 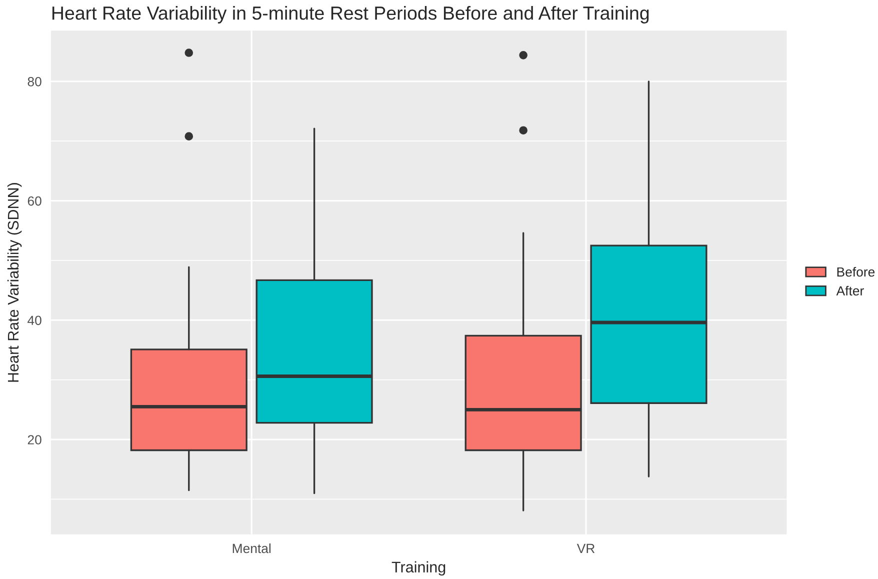 What do you see at coordinates (35, 201) in the screenshot?
I see `y-tick-label: 60` at bounding box center [35, 201].